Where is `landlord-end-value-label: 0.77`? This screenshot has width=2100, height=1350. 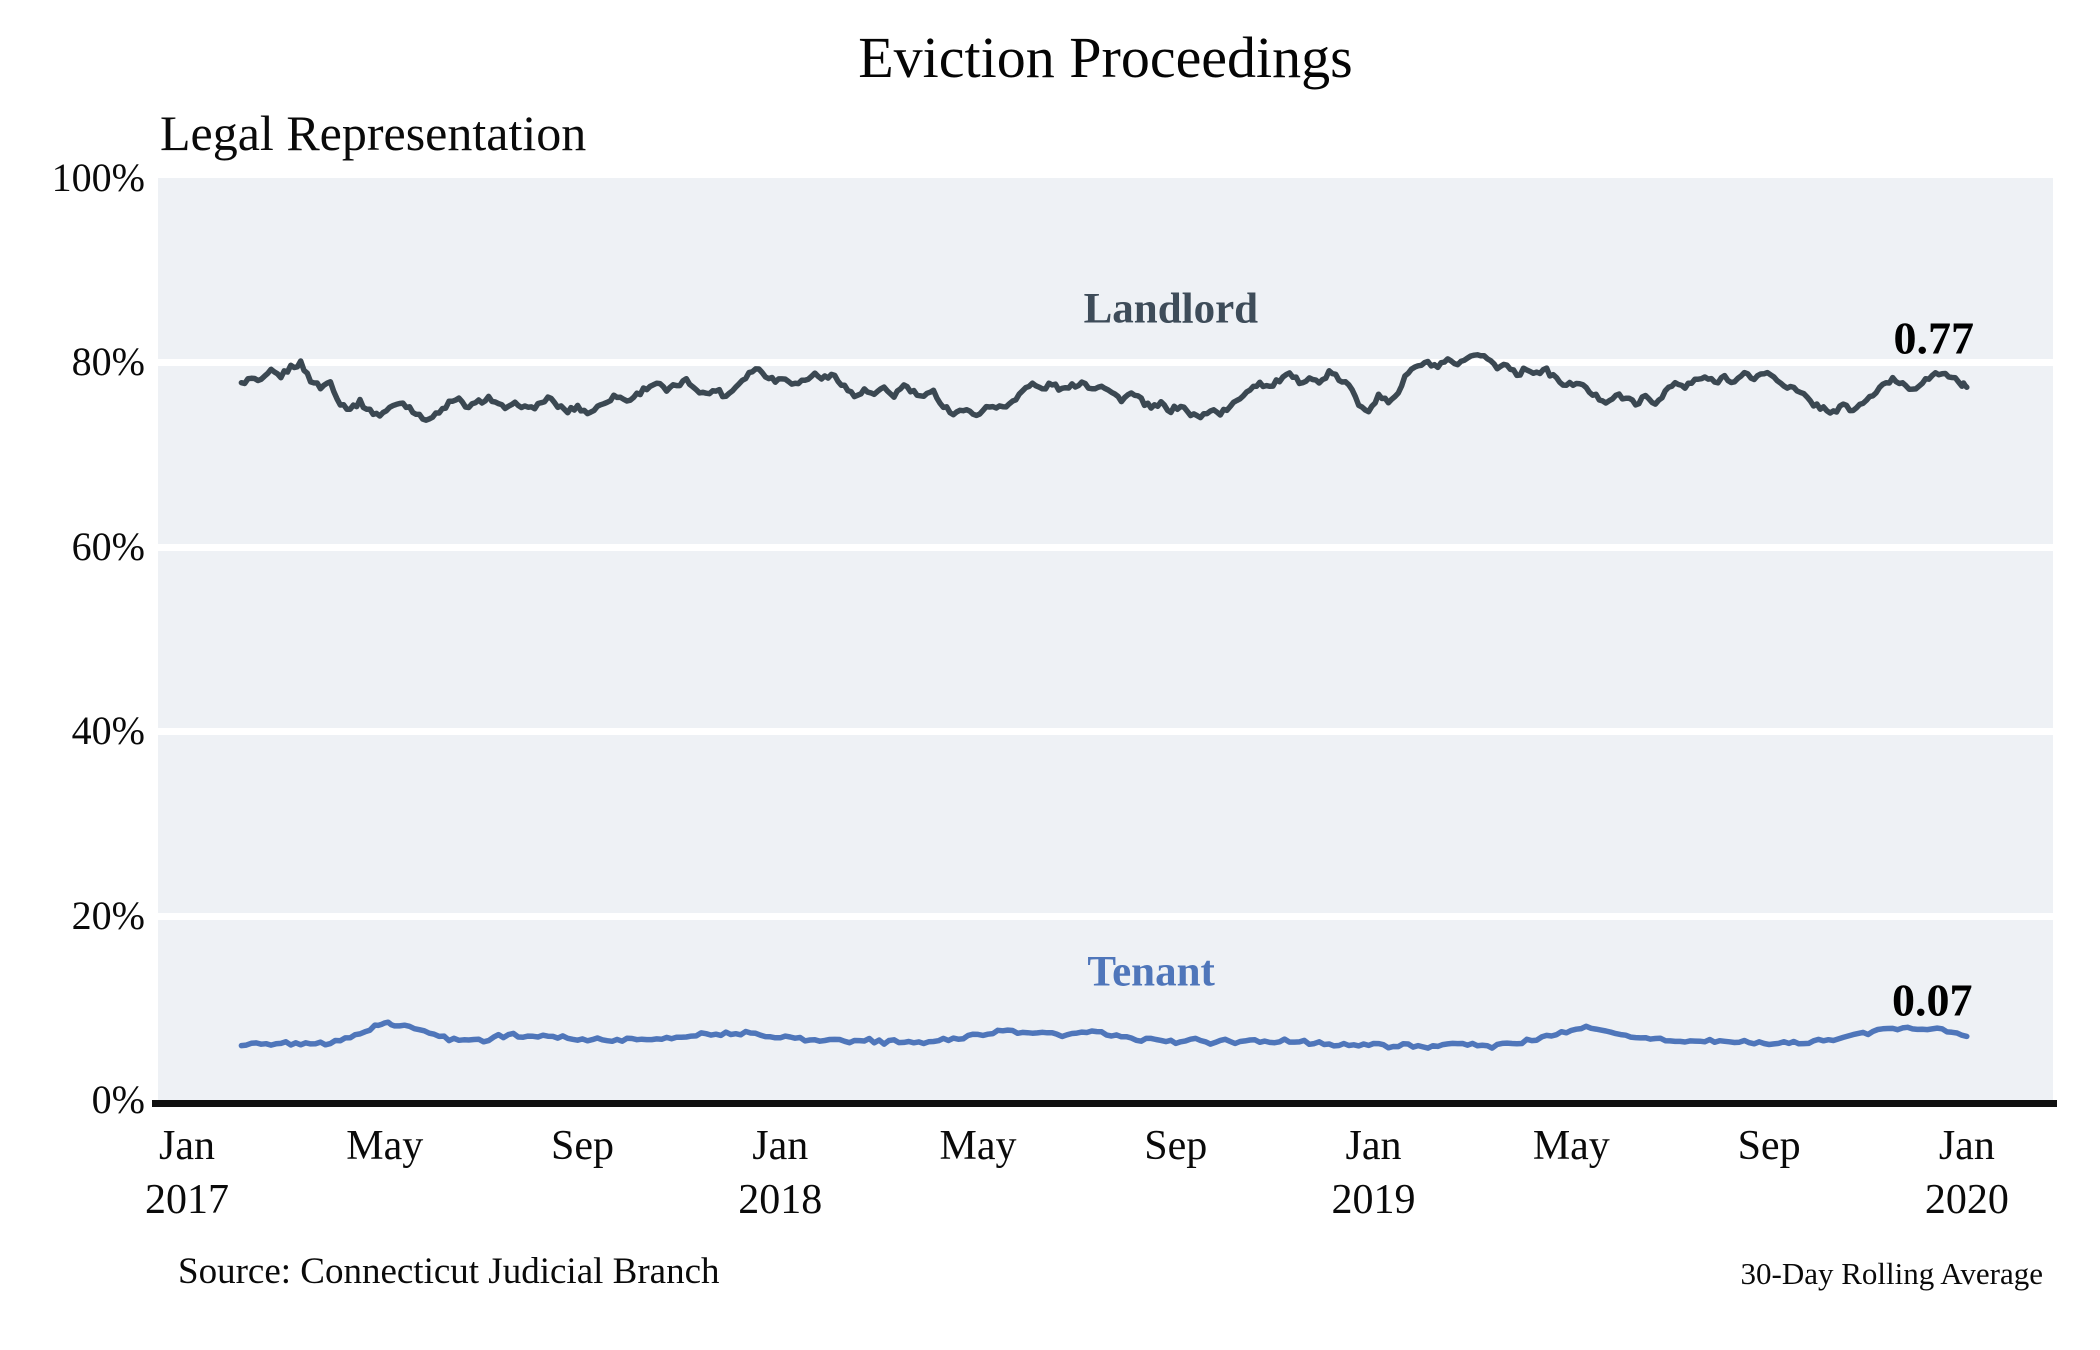
landlord-end-value-label: 0.77 is located at coordinates (1933, 338).